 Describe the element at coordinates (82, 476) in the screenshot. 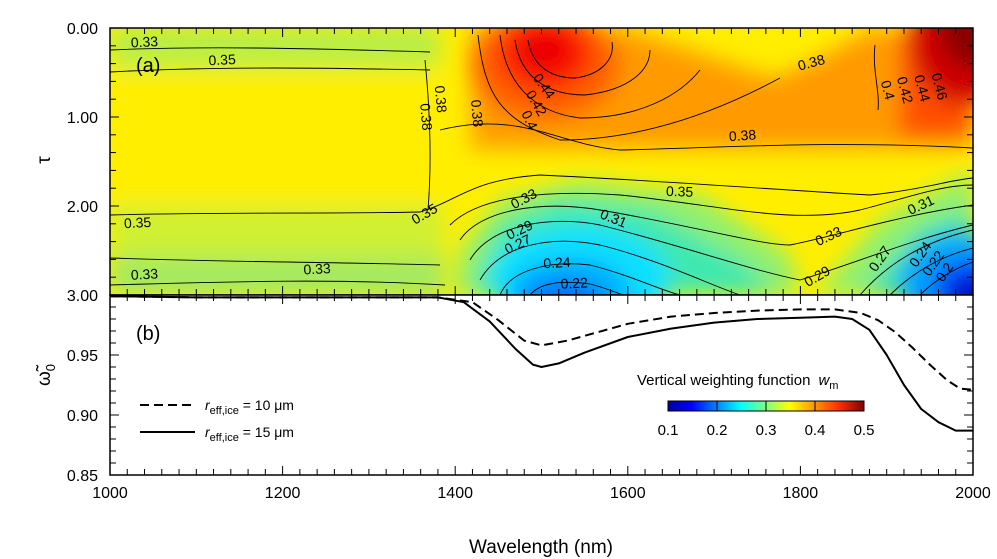

I see `y-tick-label: 0.85` at that location.